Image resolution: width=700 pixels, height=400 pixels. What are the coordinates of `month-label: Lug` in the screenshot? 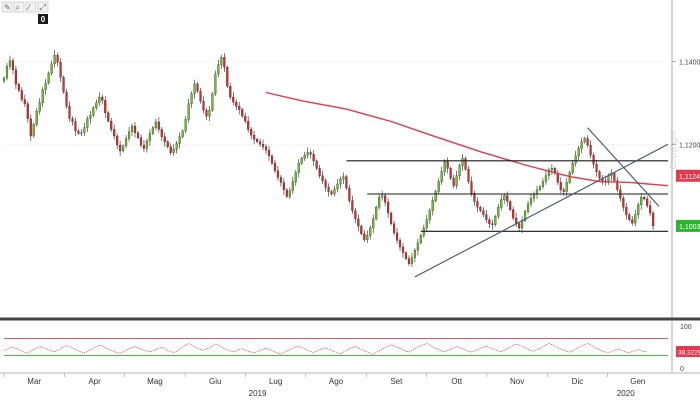 It's located at (275, 381).